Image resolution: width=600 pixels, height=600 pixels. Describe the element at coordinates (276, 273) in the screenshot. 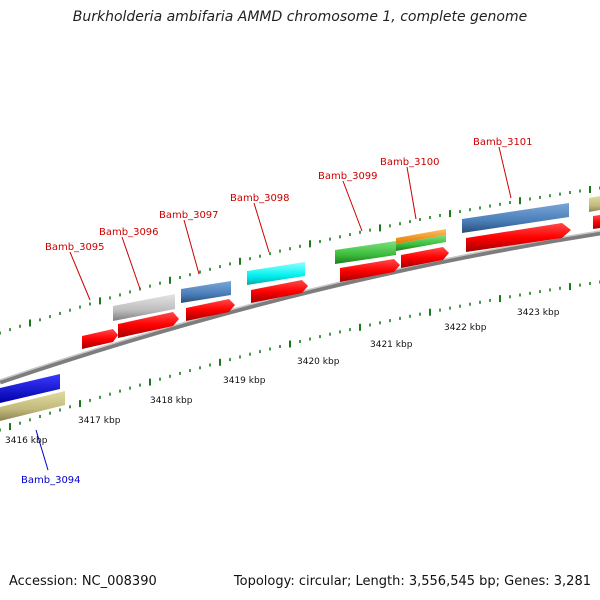

I see `gene-bamb-3098-feature` at that location.